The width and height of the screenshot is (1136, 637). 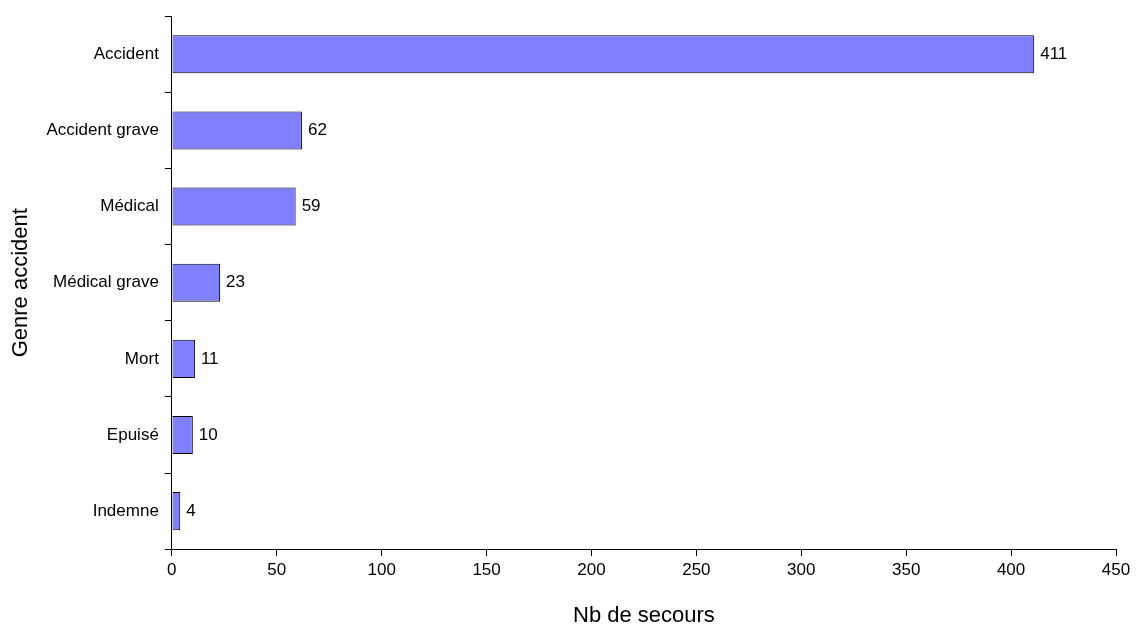 What do you see at coordinates (317, 130) in the screenshot?
I see `data-label: 62` at bounding box center [317, 130].